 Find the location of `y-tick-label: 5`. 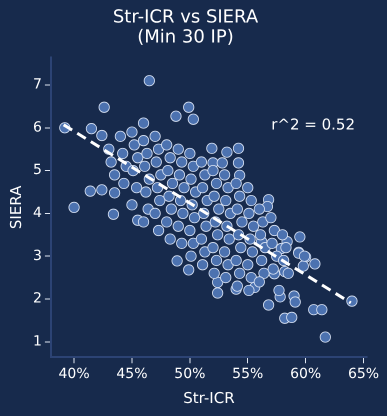

y-tick-label: 5 is located at coordinates (37, 170).